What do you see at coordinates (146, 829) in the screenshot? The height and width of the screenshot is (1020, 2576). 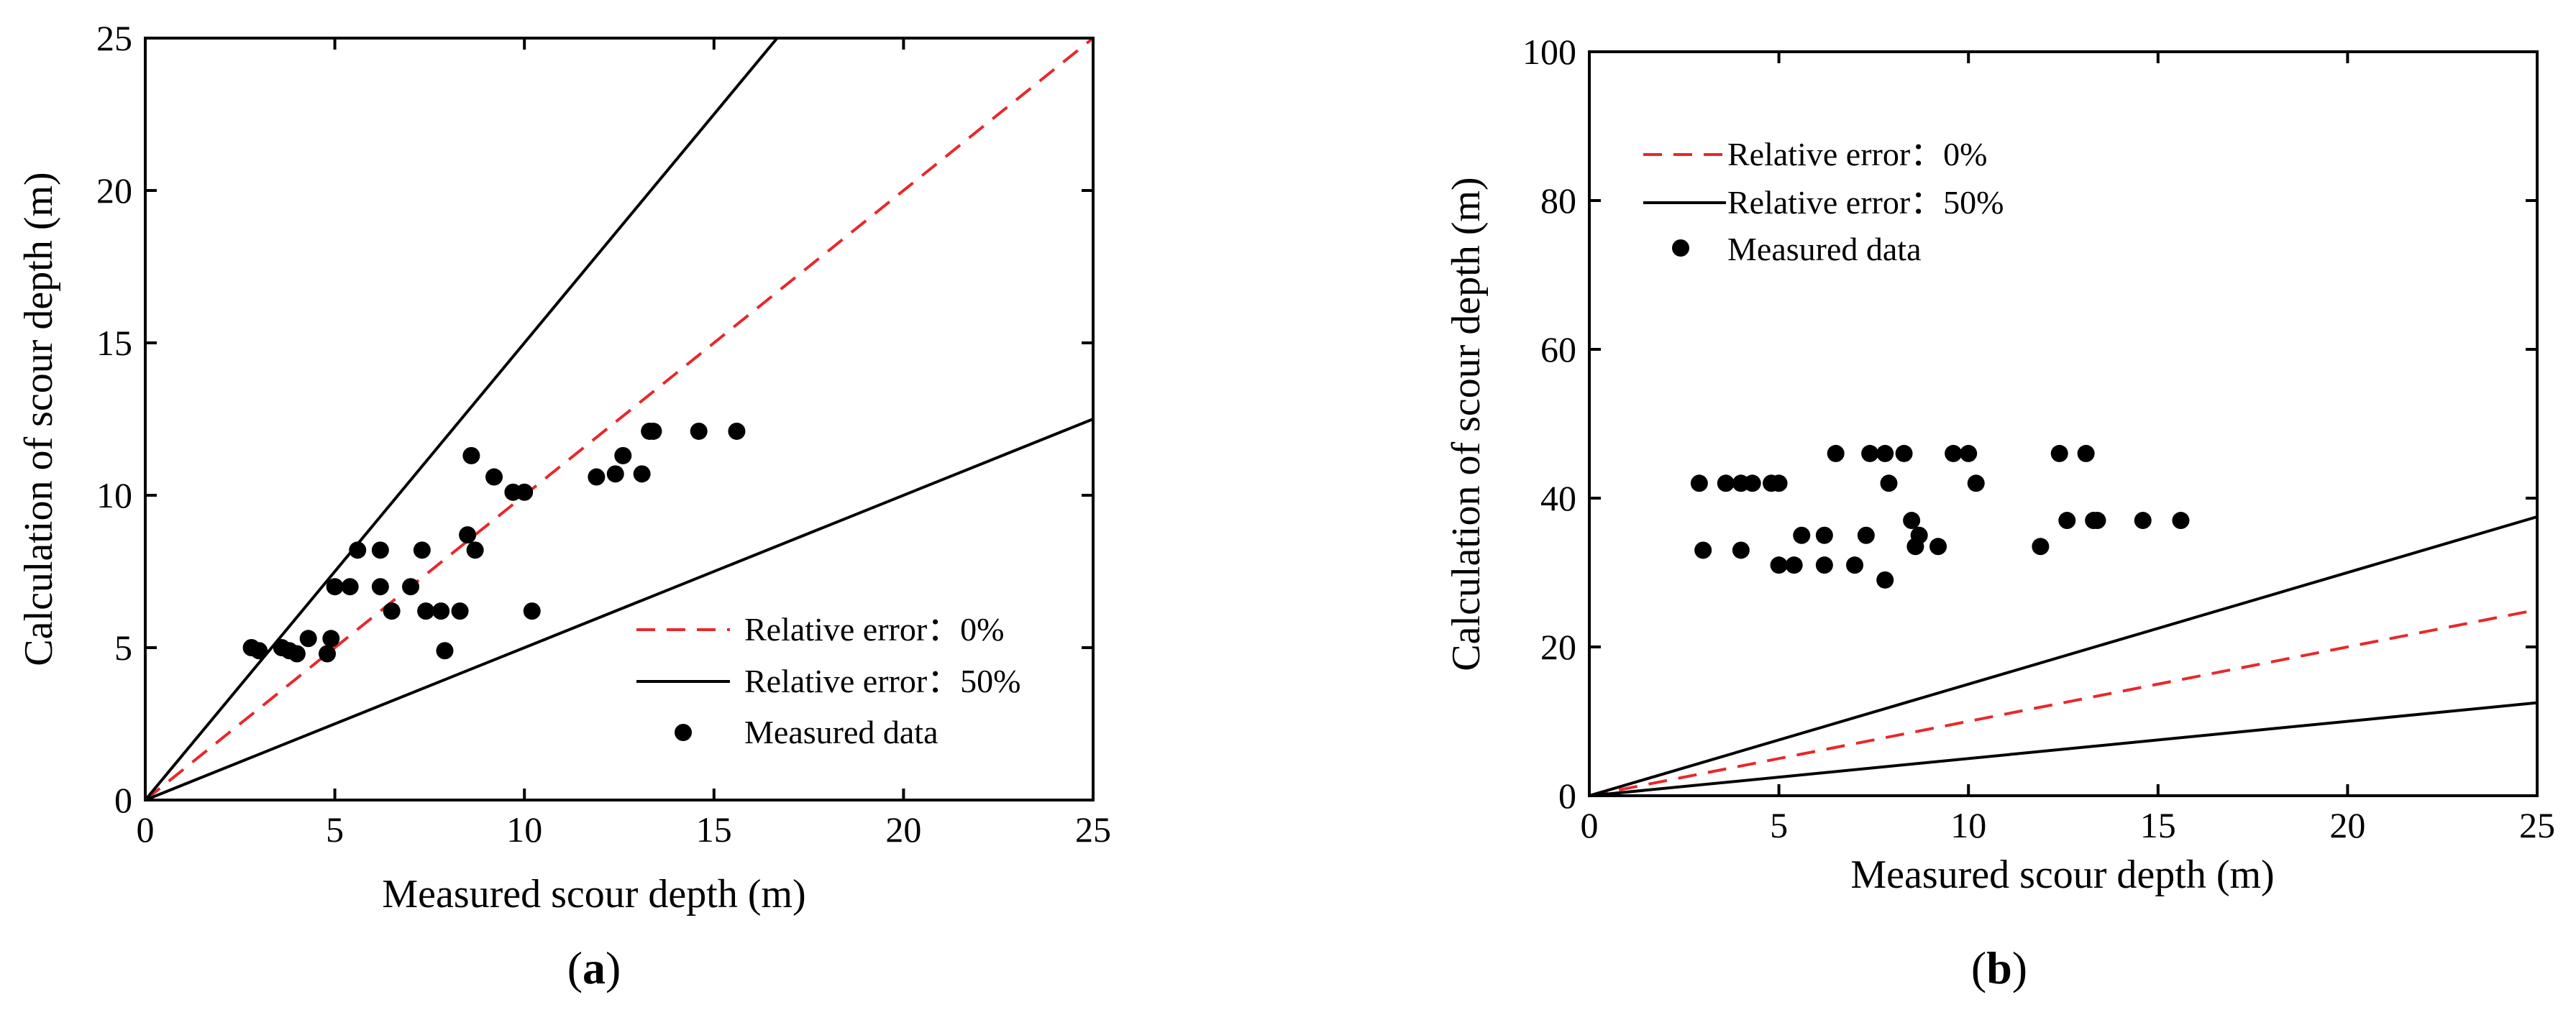 I see `panel-a-x-tick-label-0: 0` at bounding box center [146, 829].